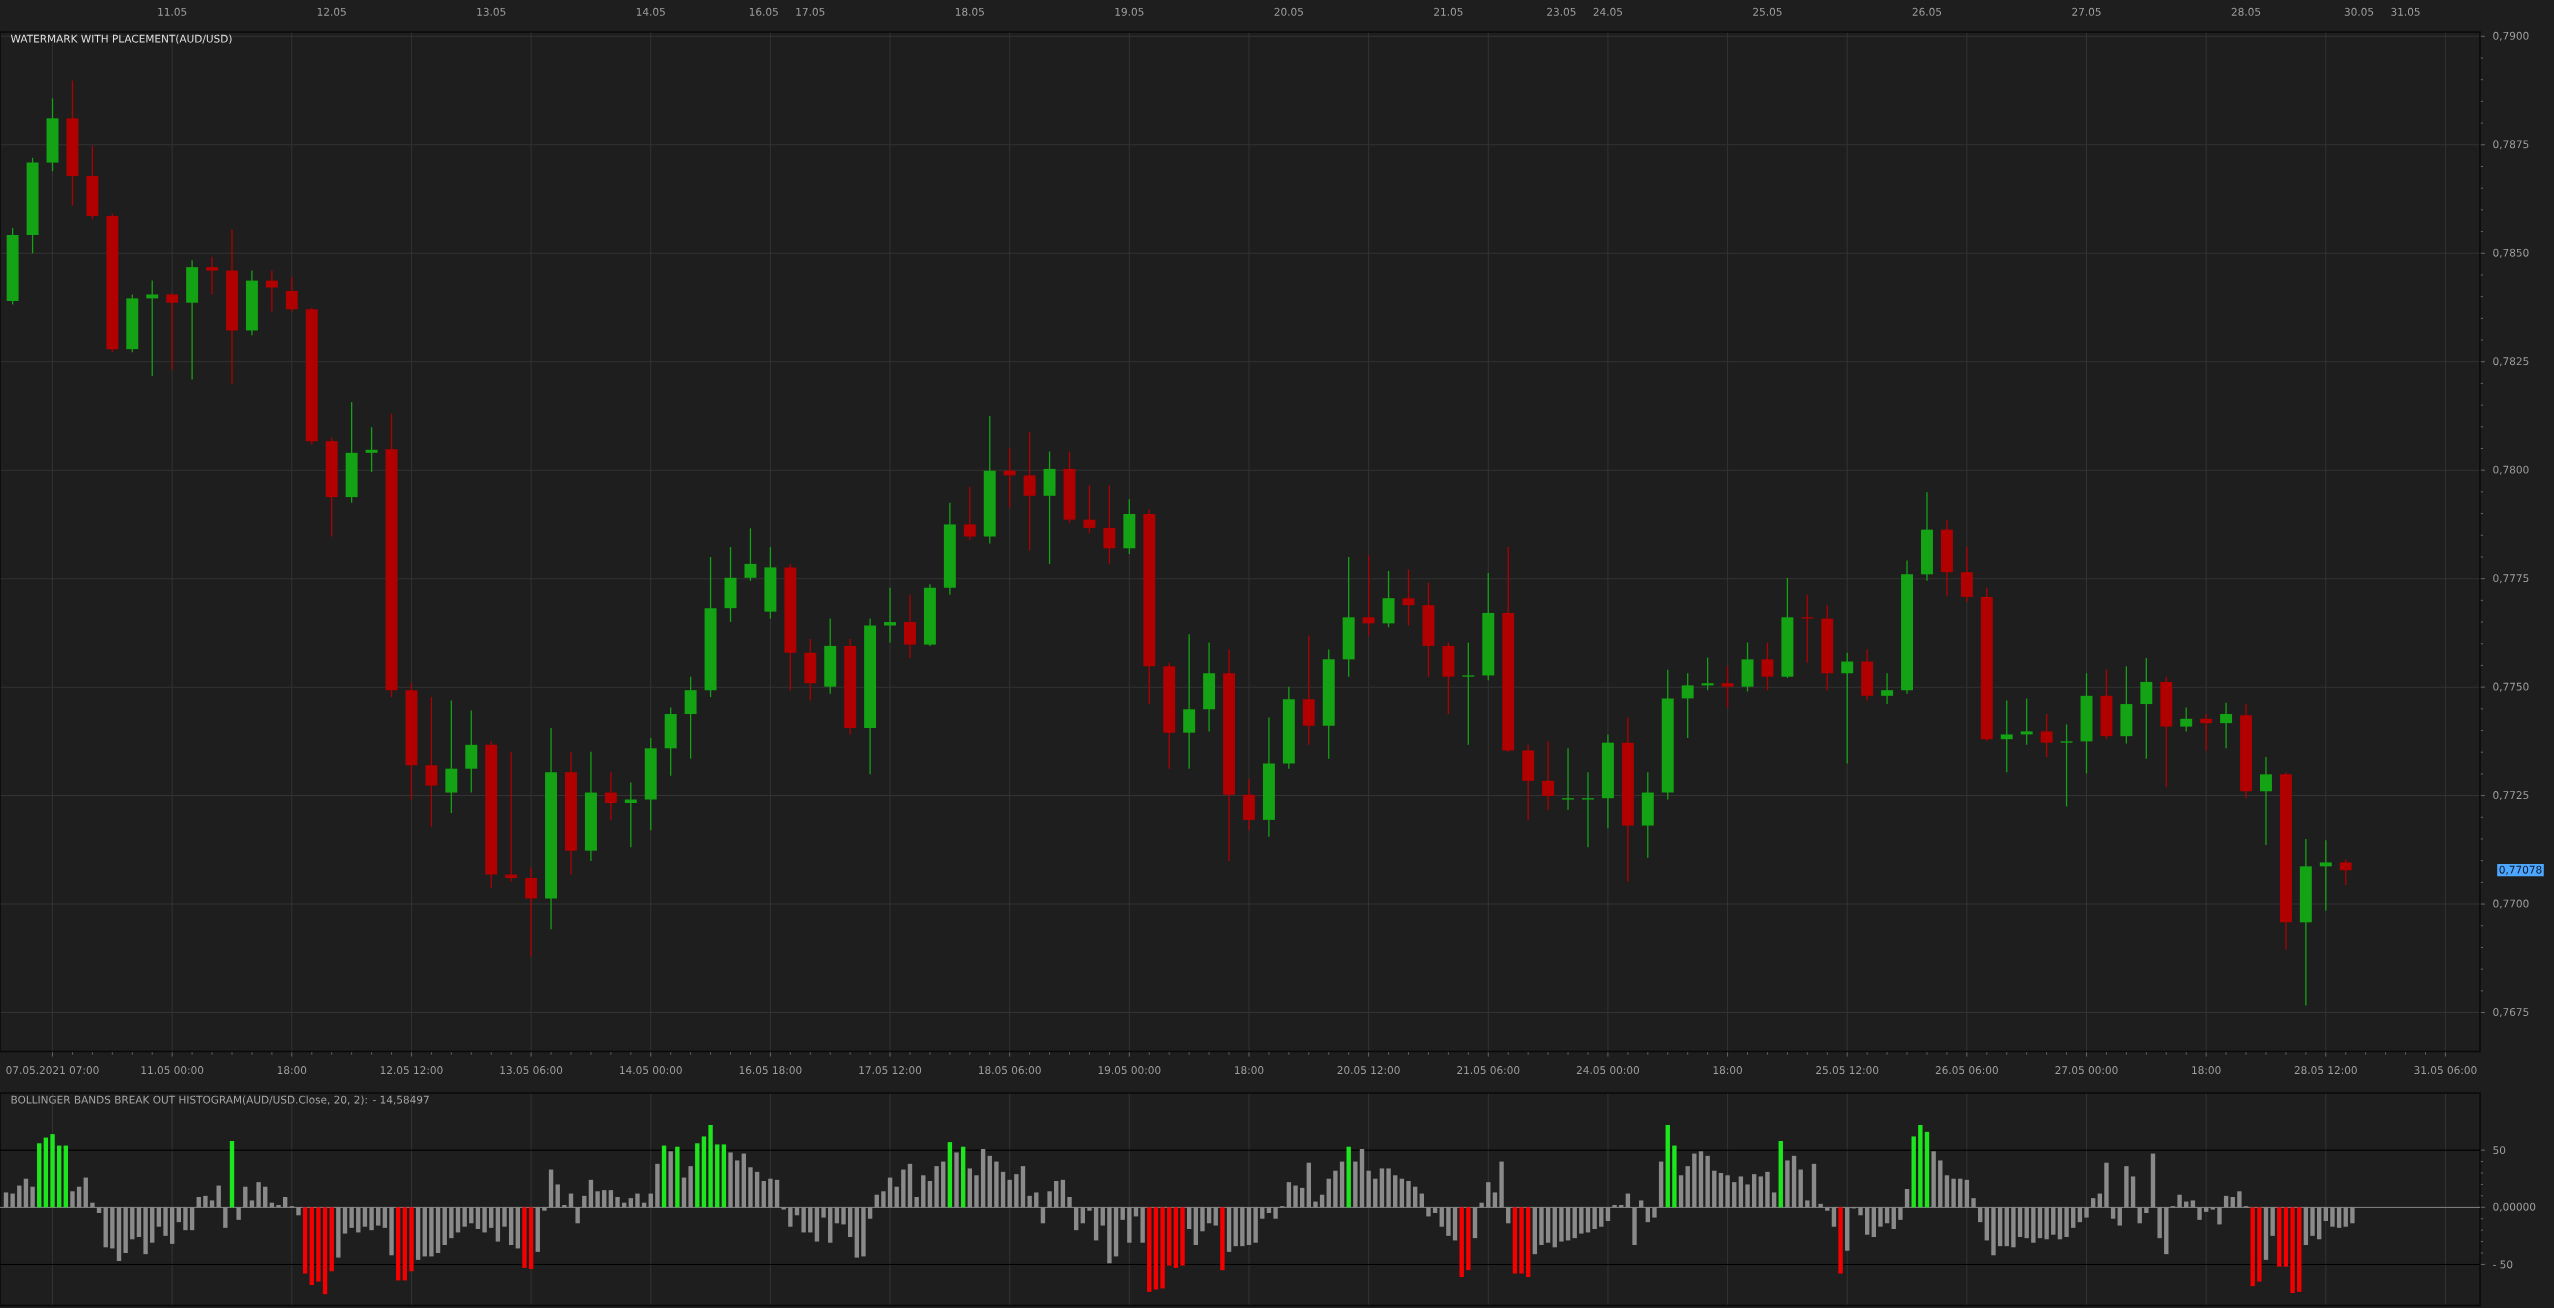 Image resolution: width=2554 pixels, height=1308 pixels. What do you see at coordinates (650, 11) in the screenshot?
I see `text: 14.05` at bounding box center [650, 11].